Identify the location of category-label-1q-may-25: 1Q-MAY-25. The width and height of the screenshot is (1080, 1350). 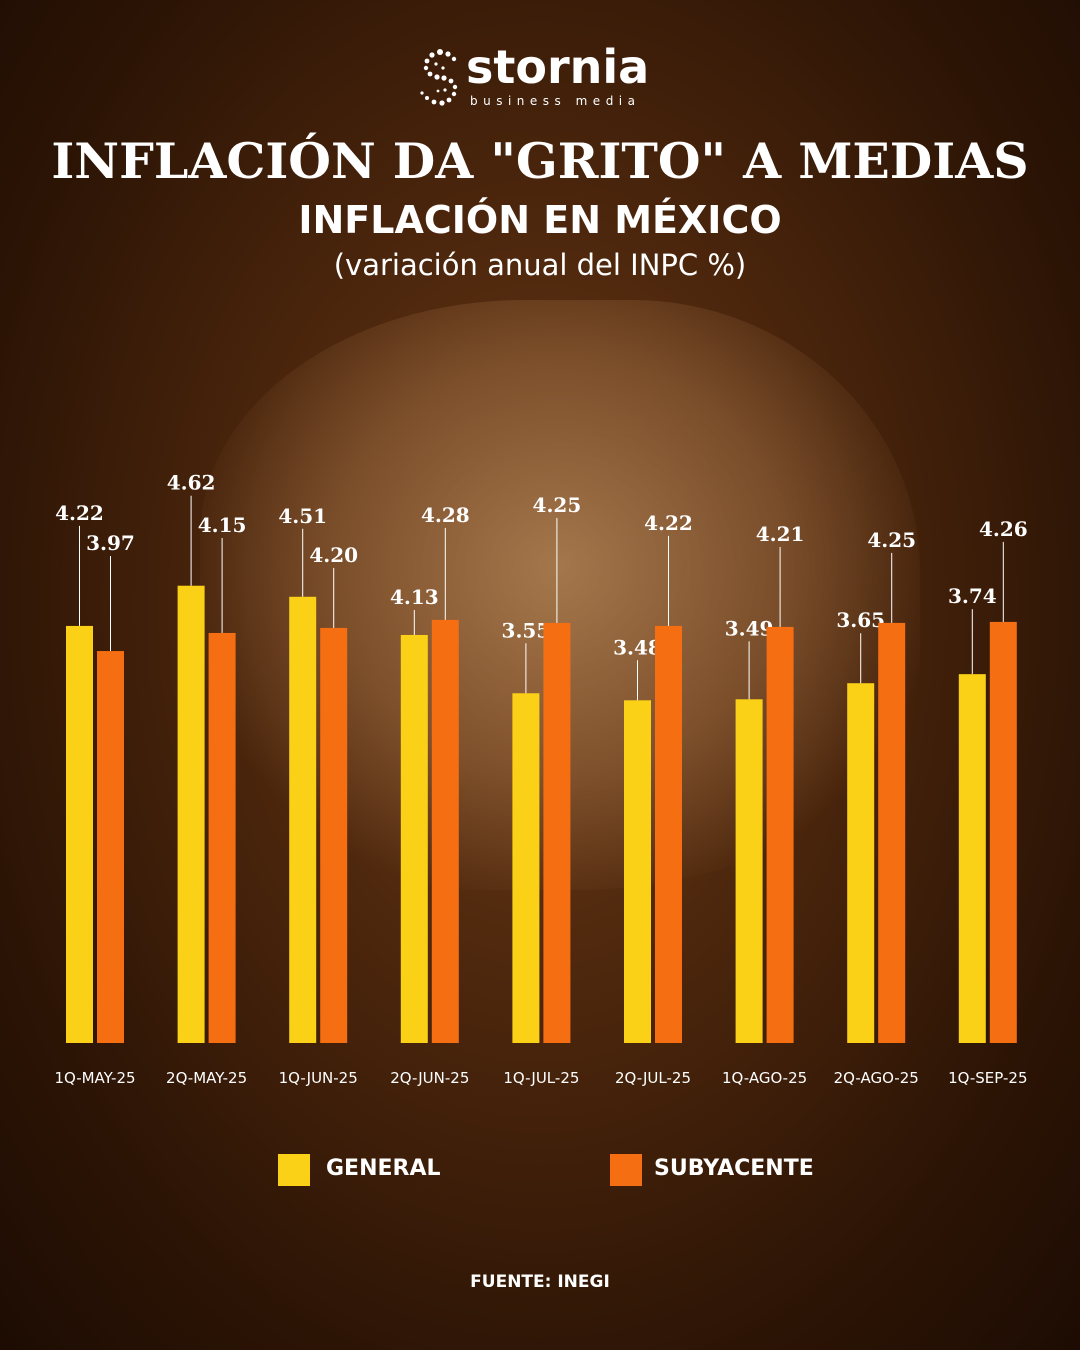
(94, 1078).